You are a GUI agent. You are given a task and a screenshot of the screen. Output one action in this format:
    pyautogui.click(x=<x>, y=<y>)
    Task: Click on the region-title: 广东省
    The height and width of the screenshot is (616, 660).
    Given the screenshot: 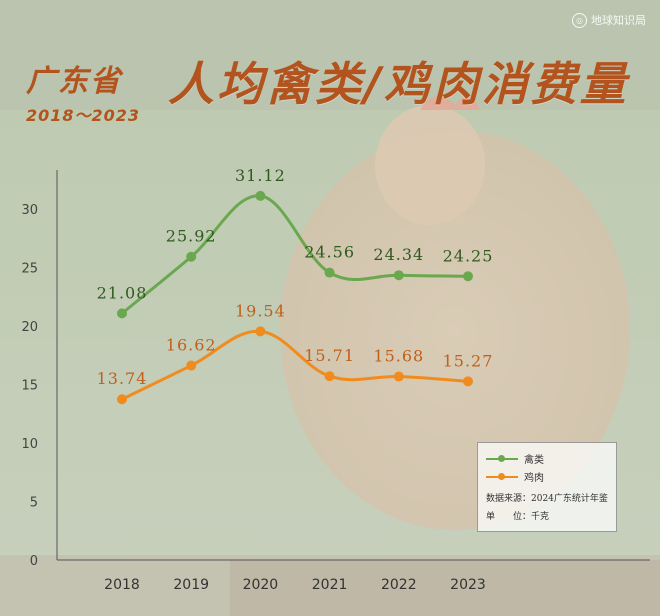 What is the action you would take?
    pyautogui.click(x=74, y=81)
    